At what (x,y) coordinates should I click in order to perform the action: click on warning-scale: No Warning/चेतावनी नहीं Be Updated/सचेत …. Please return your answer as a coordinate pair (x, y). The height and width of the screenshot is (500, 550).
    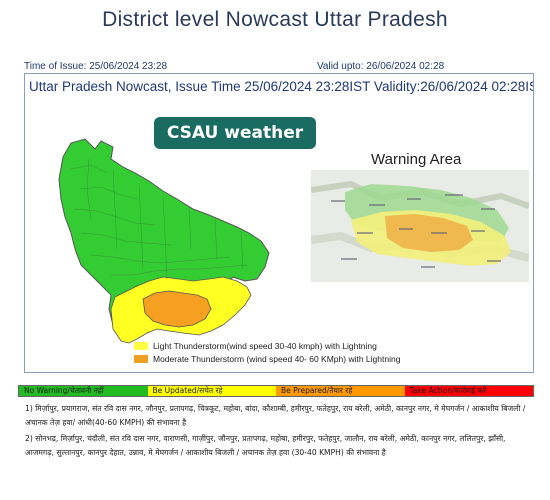
    Looking at the image, I should click on (276, 391).